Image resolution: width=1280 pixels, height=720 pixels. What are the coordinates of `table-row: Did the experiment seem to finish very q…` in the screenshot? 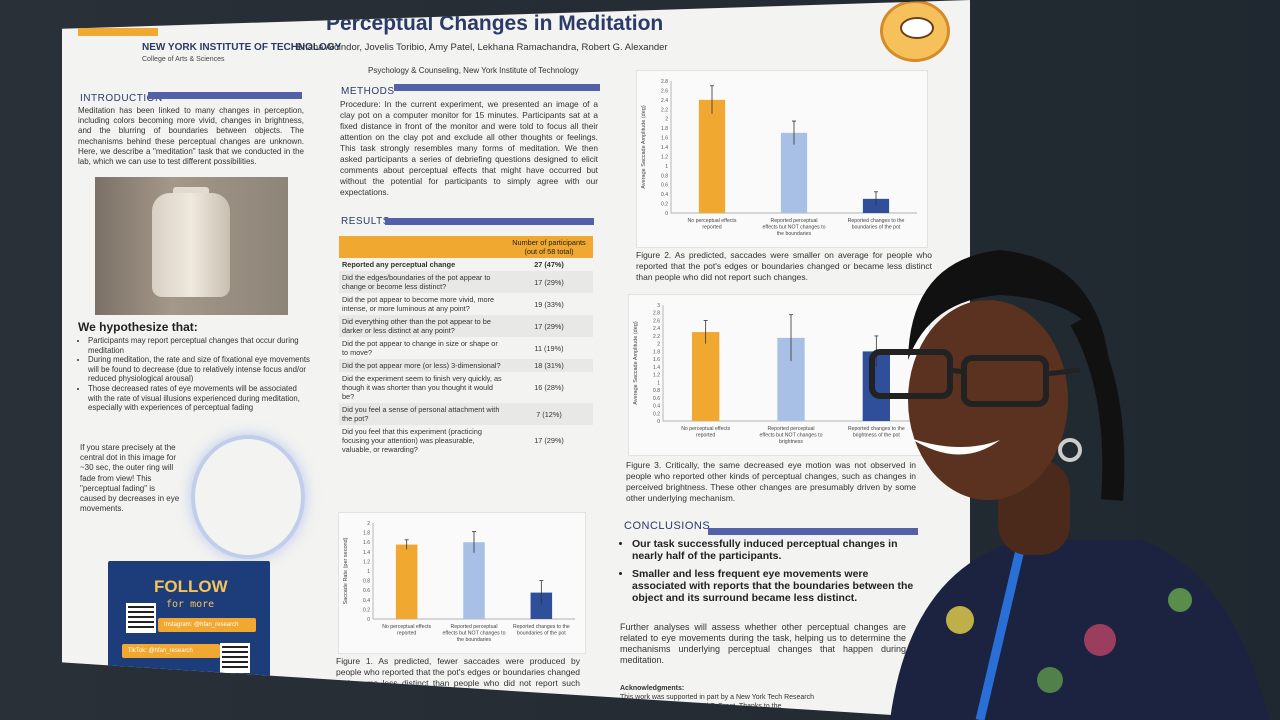 It's located at (453, 387).